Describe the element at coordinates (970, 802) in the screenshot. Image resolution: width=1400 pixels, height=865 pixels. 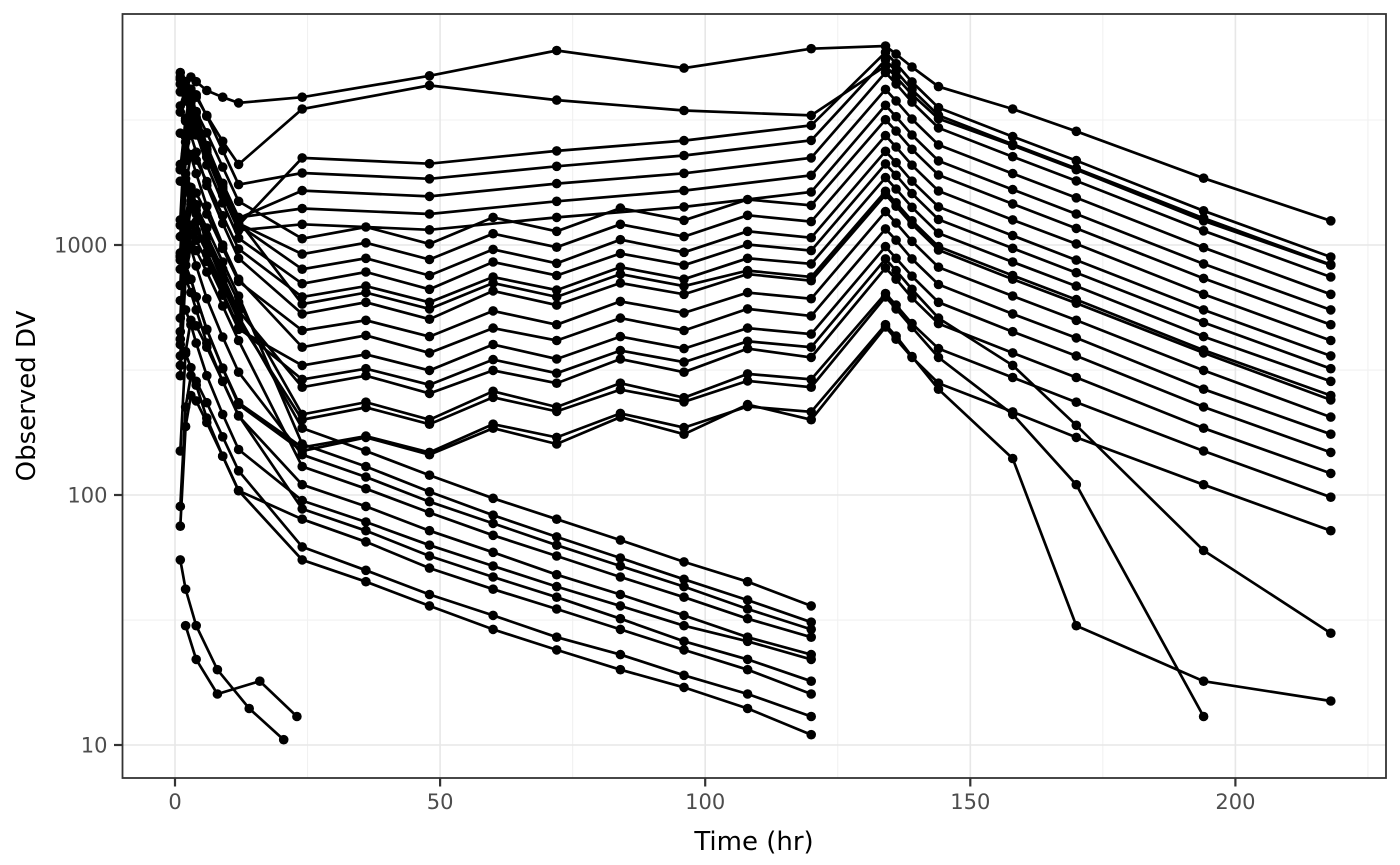
I see `x-tick-label: 150` at that location.